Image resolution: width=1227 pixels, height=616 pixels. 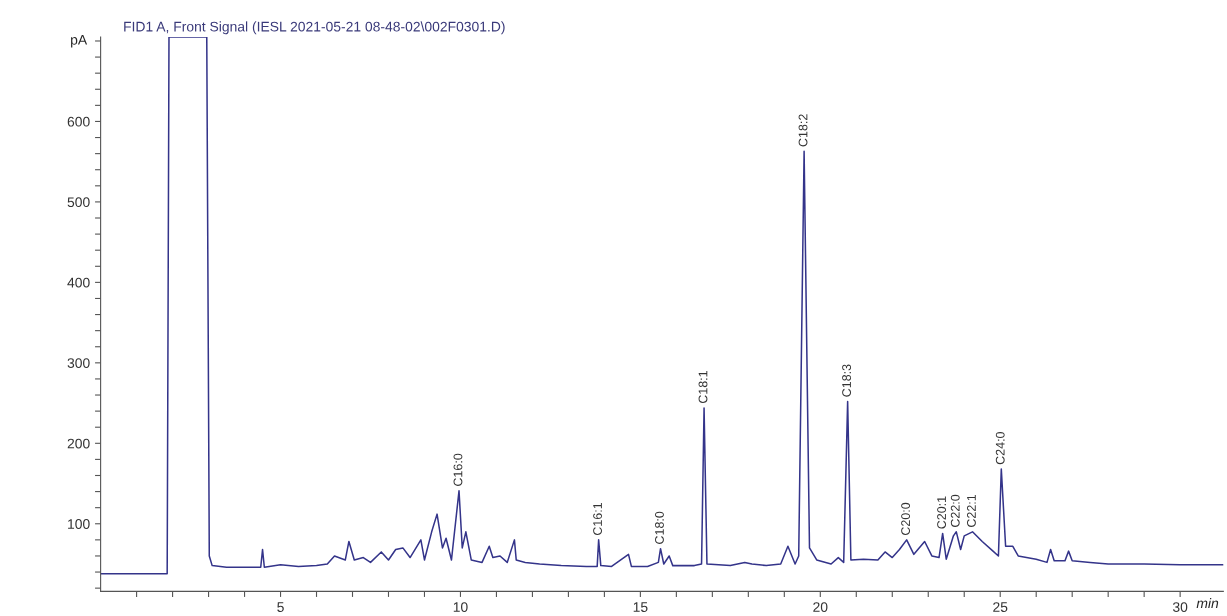 I want to click on annotation: C16:1, so click(x=597, y=519).